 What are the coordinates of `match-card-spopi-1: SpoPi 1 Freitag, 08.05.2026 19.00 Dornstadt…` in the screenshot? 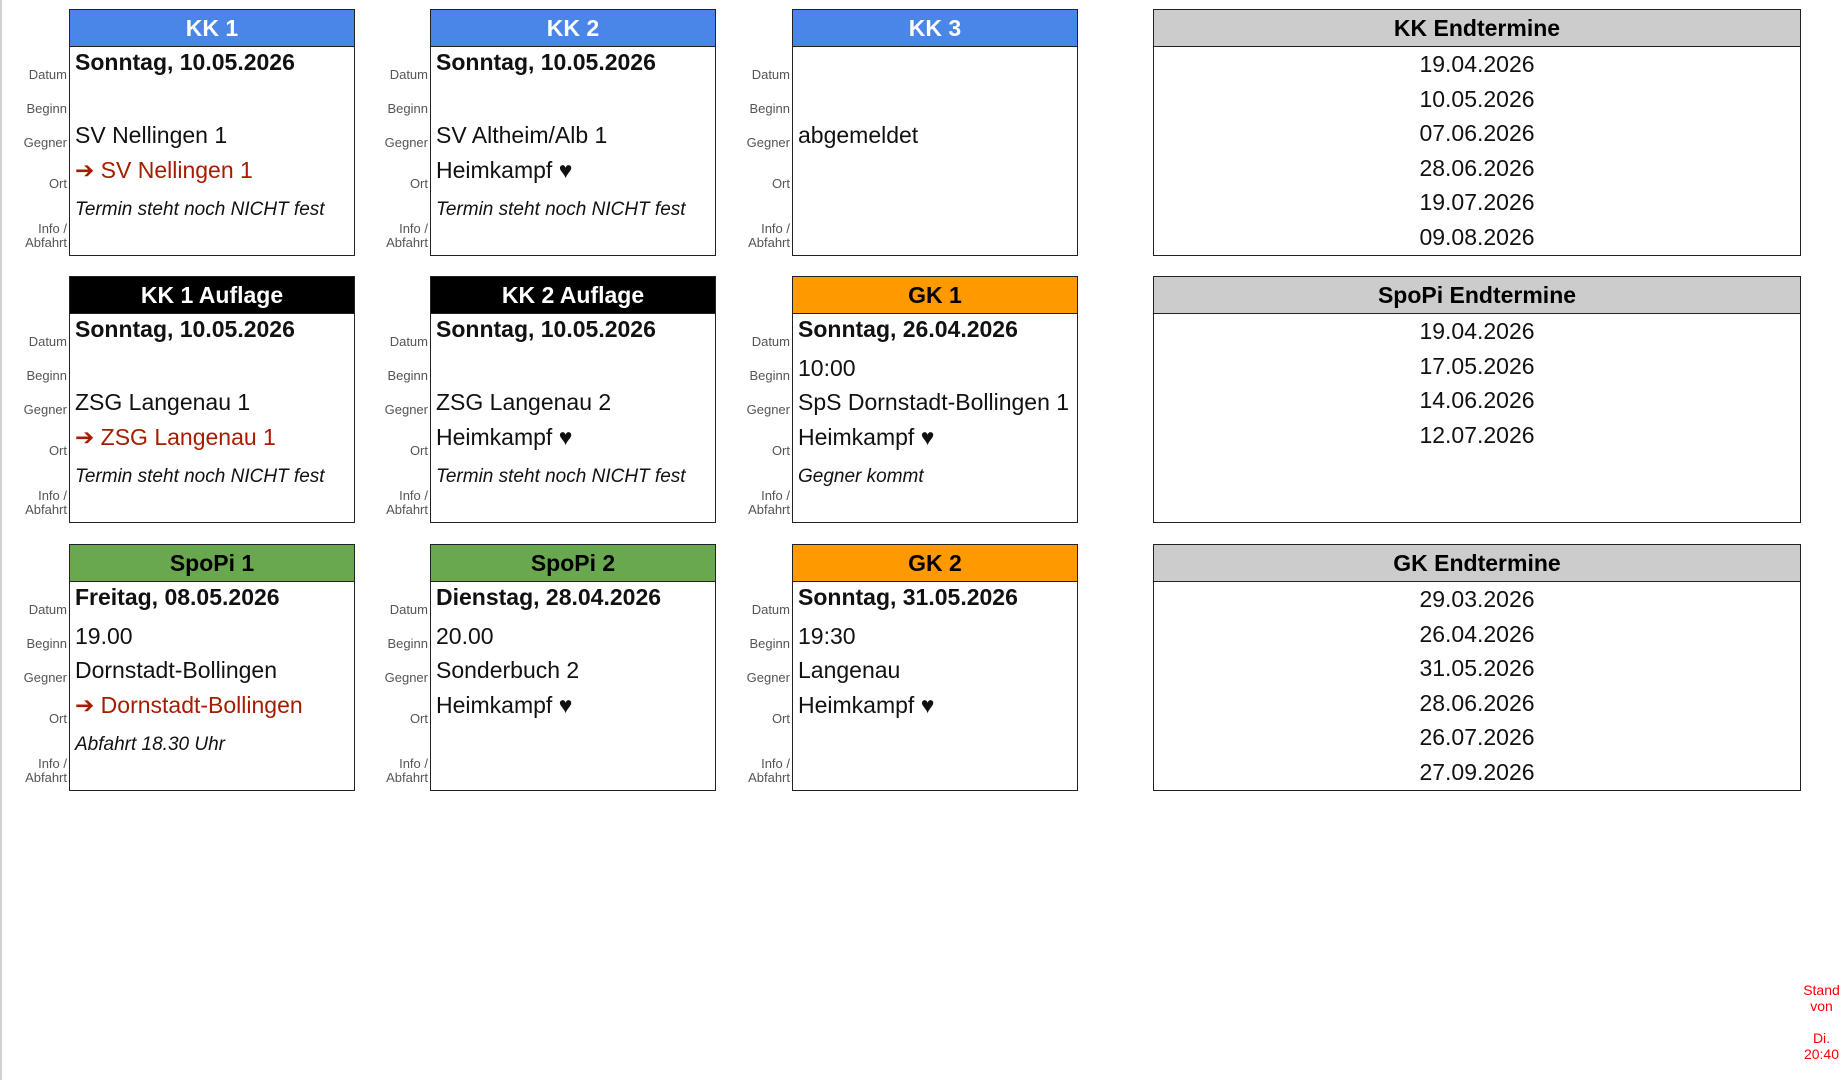 It's located at (212, 667).